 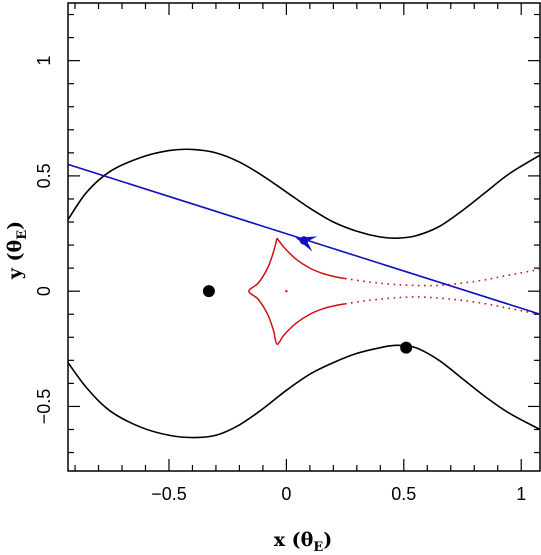 I want to click on y-tick-label: 1, so click(x=44, y=61).